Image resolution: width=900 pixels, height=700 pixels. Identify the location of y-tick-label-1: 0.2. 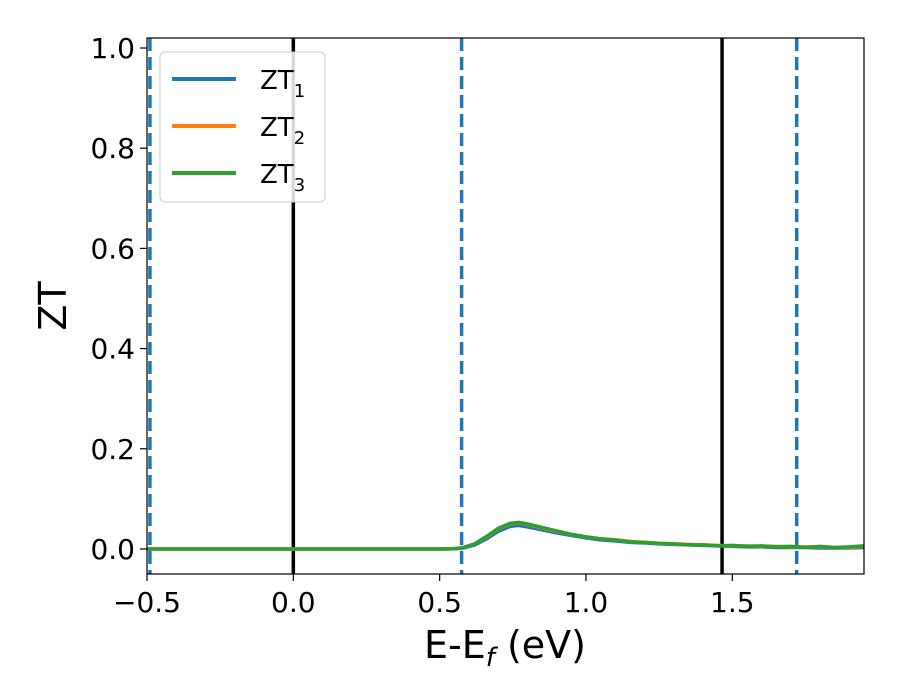
(112, 449).